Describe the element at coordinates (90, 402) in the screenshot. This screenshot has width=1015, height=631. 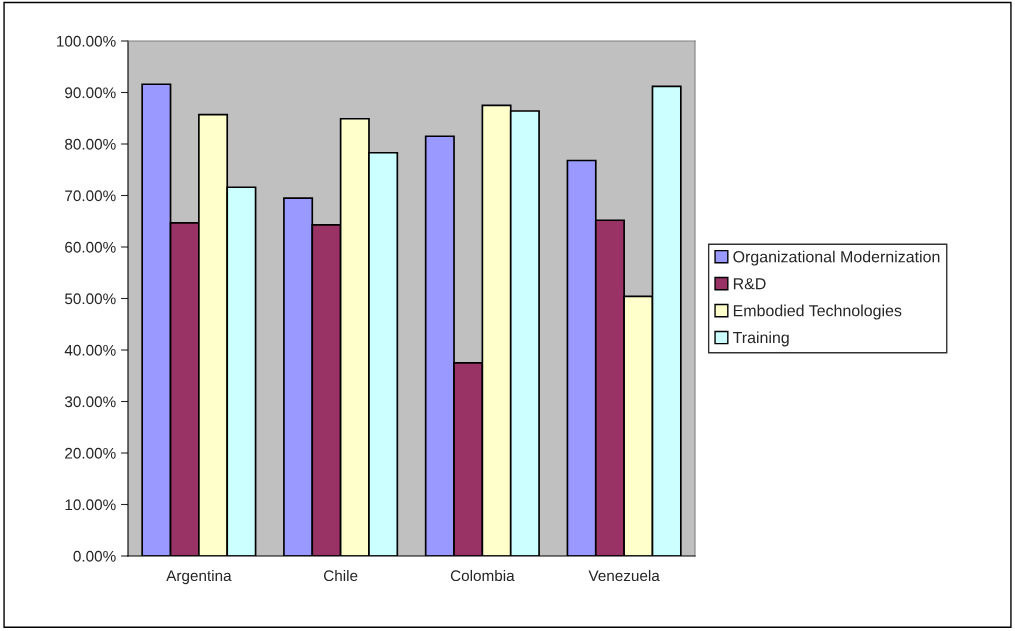
I see `y-tick-label: 30.00%` at that location.